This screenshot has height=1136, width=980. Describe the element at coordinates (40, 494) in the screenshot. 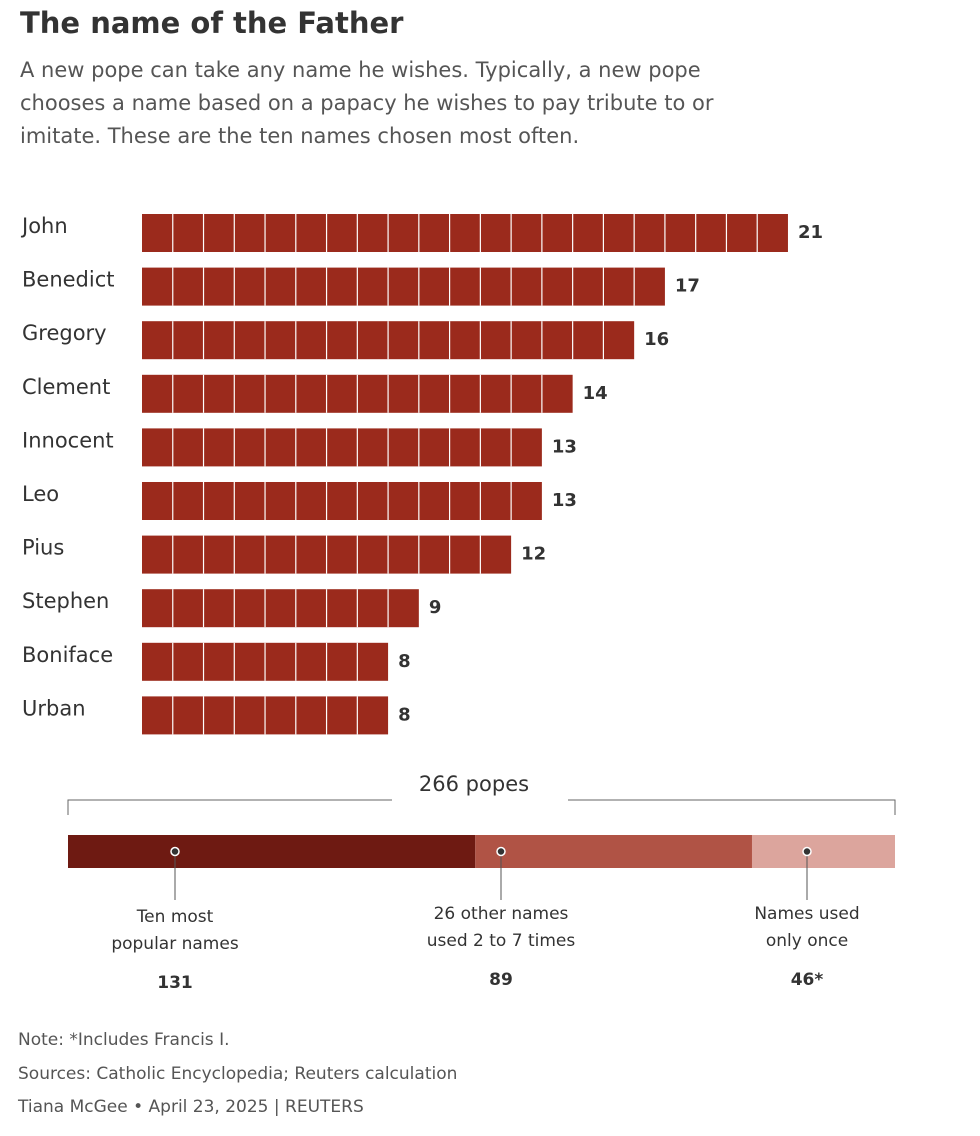

I see `category-label: Leo` at that location.